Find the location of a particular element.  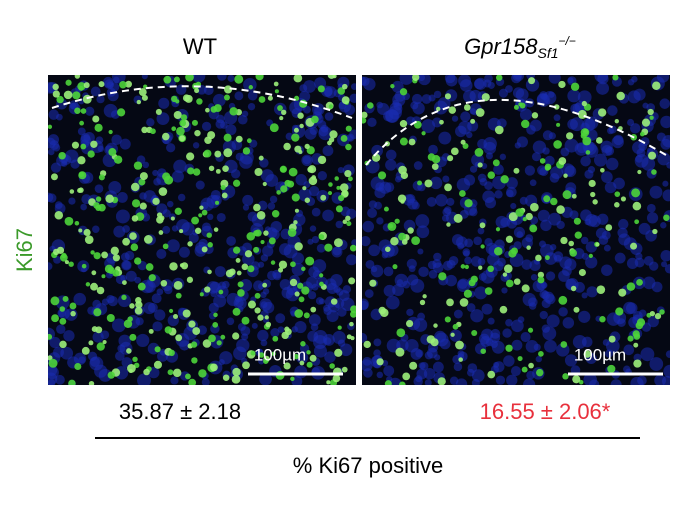

row-label: Ki67 is located at coordinates (24, 250).